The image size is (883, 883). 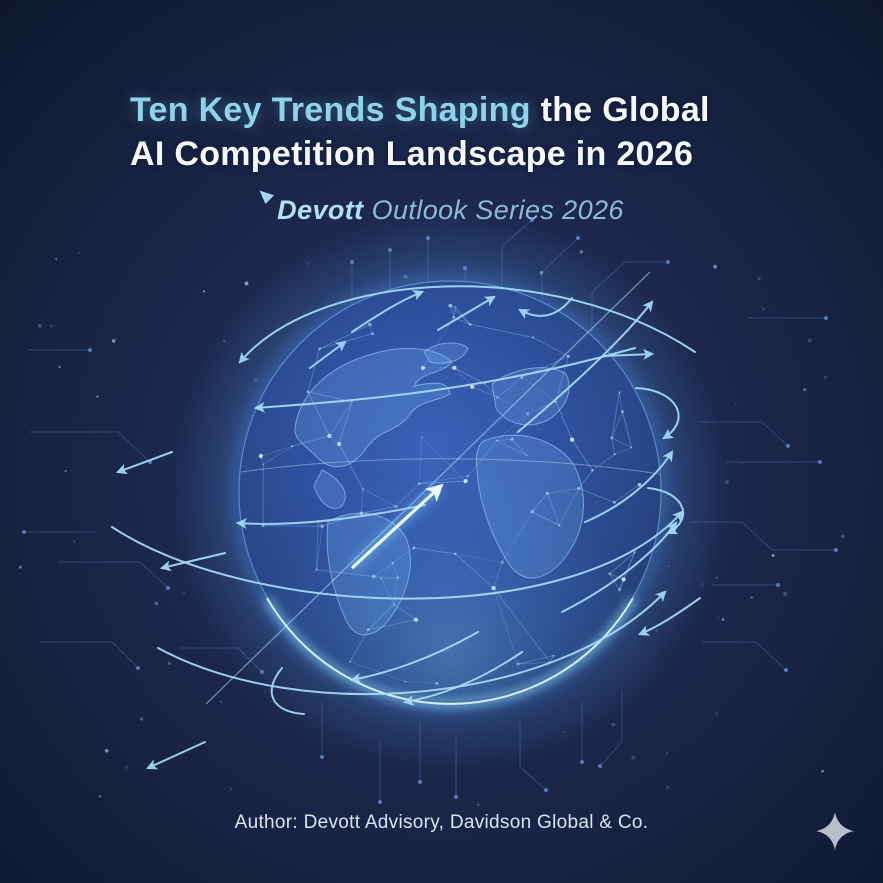 What do you see at coordinates (620, 110) in the screenshot?
I see `title-rest-text: the Global` at bounding box center [620, 110].